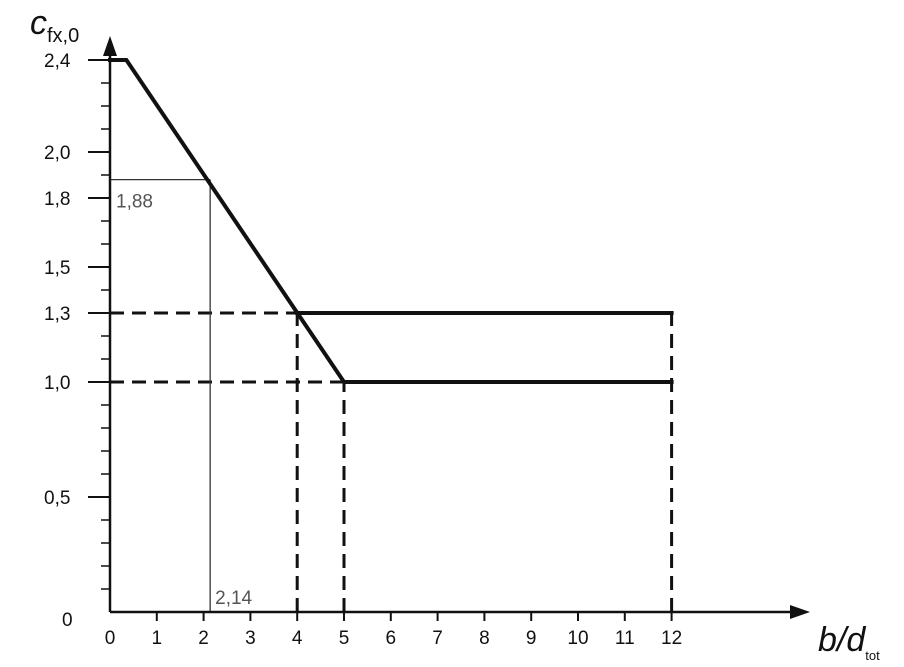  Describe the element at coordinates (344, 638) in the screenshot. I see `x-tick-label: 5` at that location.